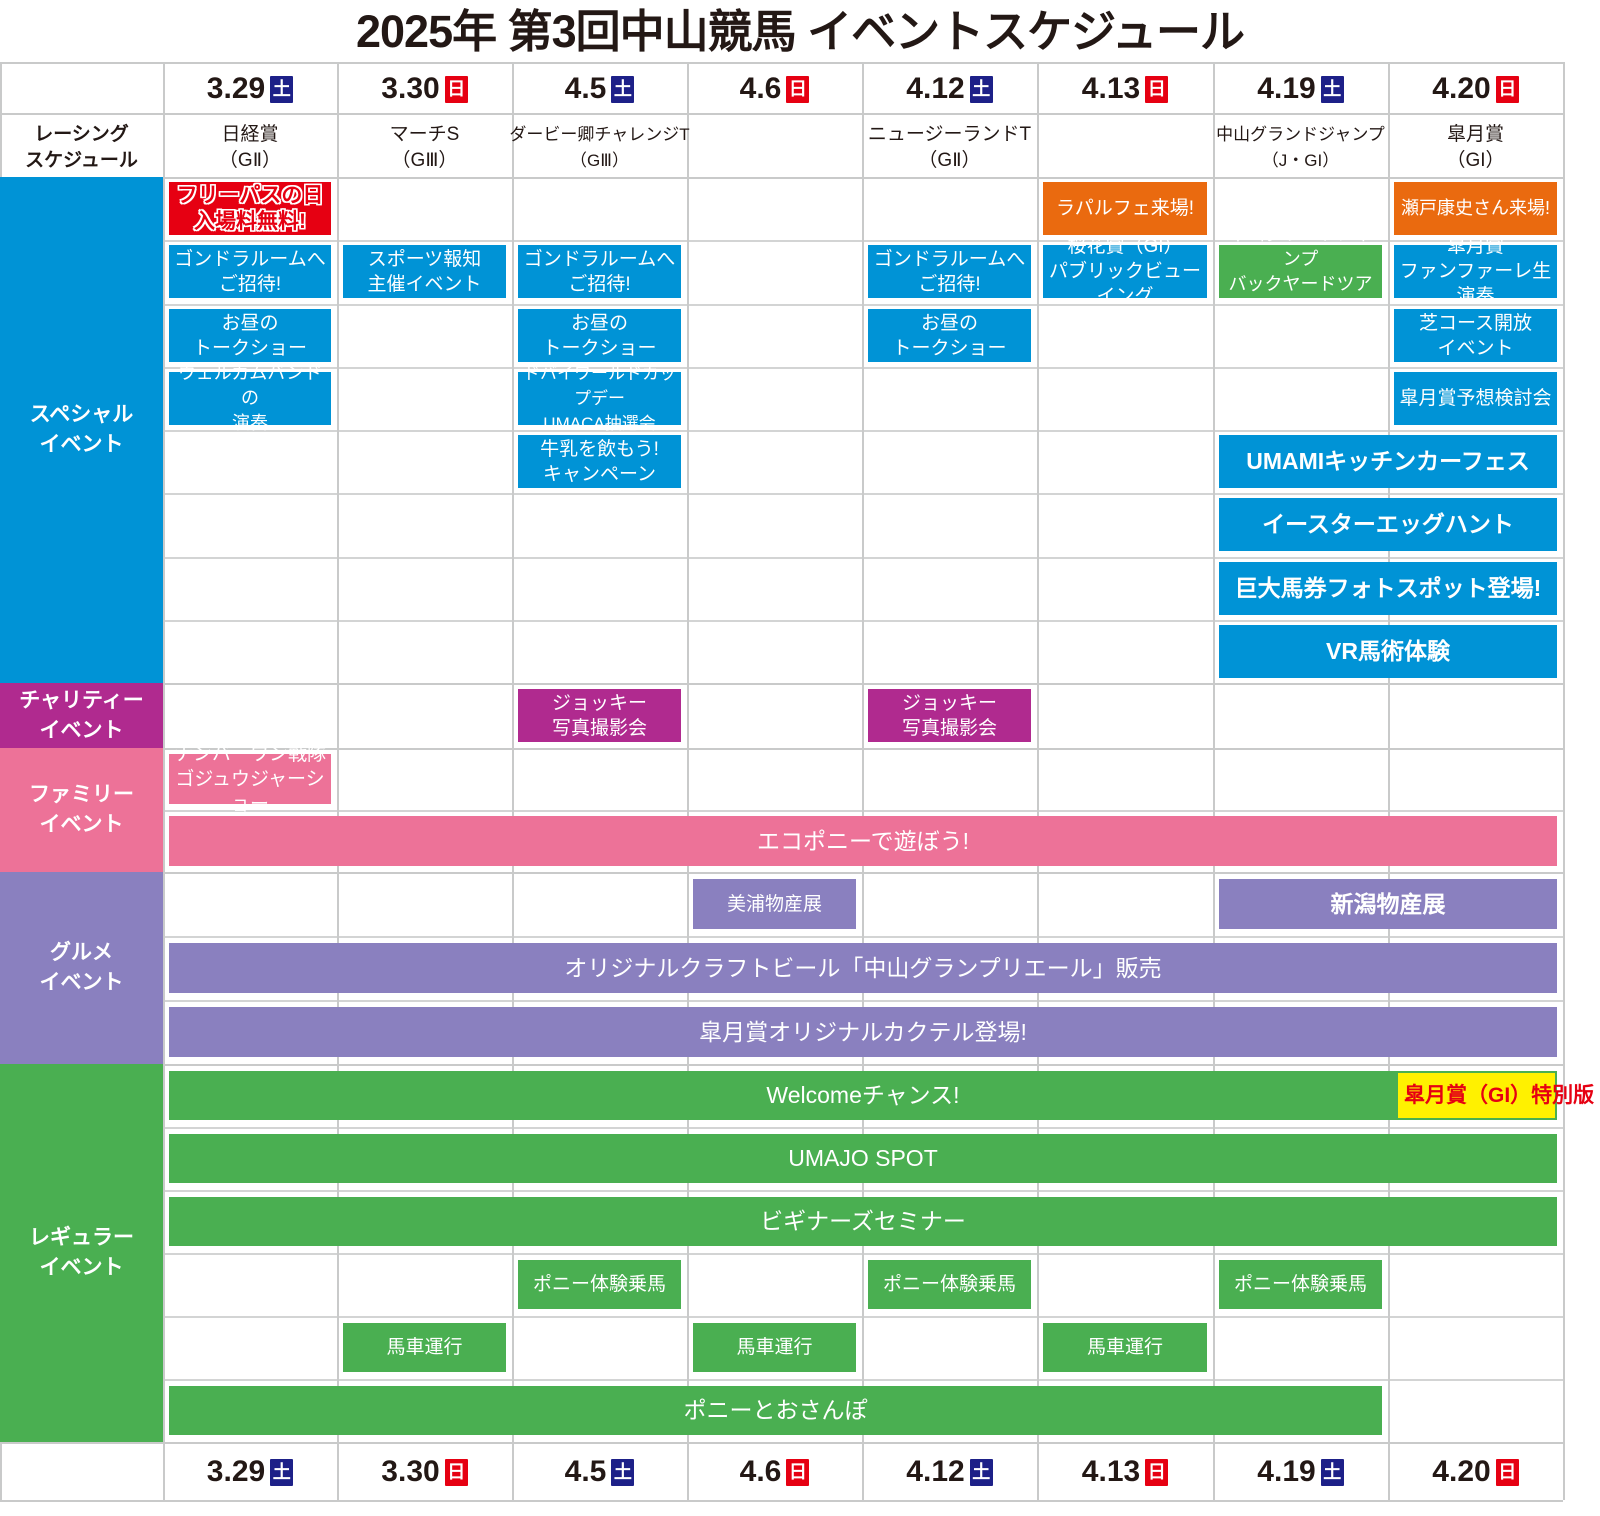  What do you see at coordinates (599, 386) in the screenshot?
I see `event-chip-line1: ドバイワールドカップデー` at bounding box center [599, 386].